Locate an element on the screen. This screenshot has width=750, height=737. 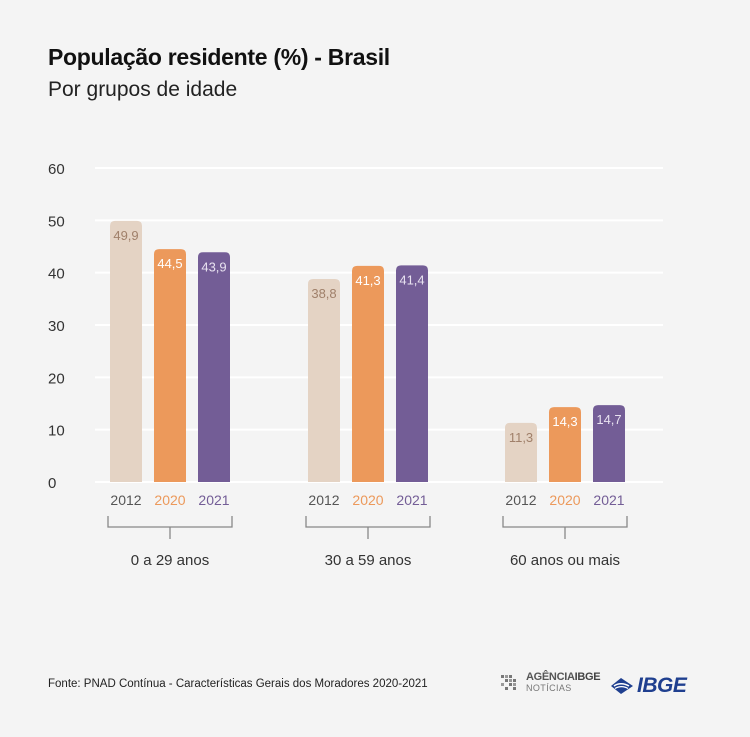
data-label: 49,9 is located at coordinates (125, 235).